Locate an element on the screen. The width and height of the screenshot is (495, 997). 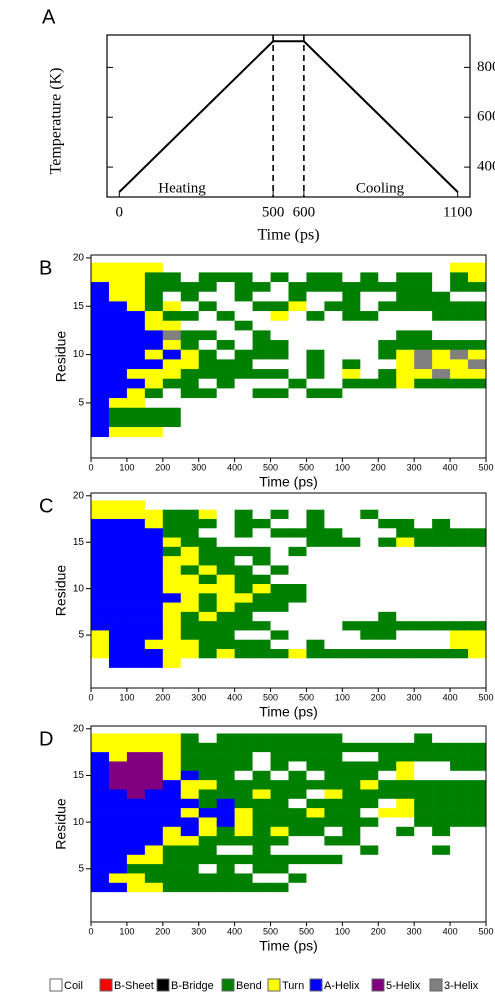
legend-label: Coil is located at coordinates (73, 986).